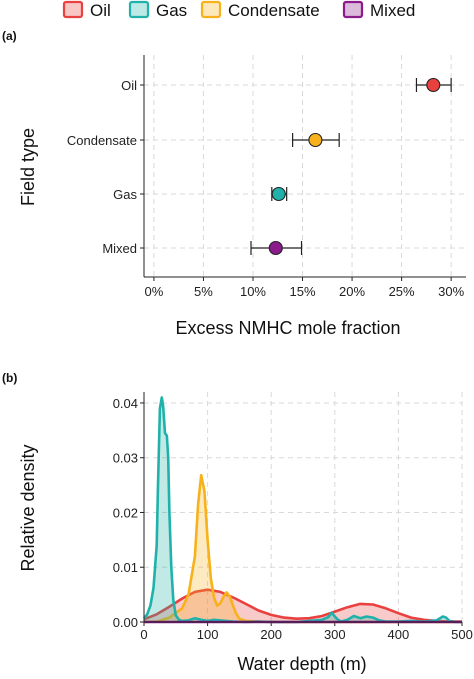 The height and width of the screenshot is (679, 474). I want to click on panel-a-x-tick-label: 10%, so click(253, 291).